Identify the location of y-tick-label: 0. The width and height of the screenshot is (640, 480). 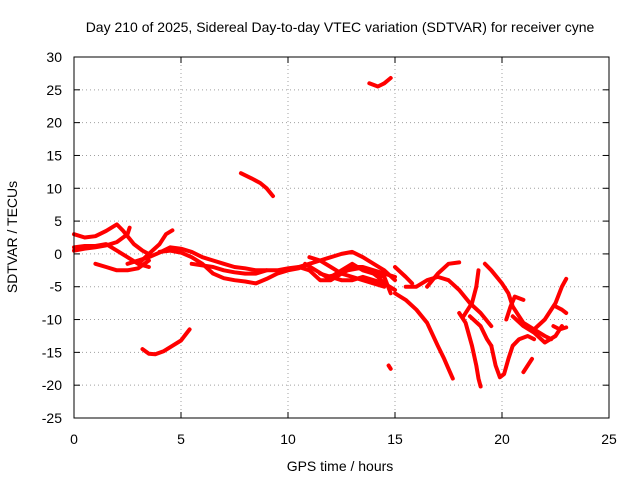
(58, 254).